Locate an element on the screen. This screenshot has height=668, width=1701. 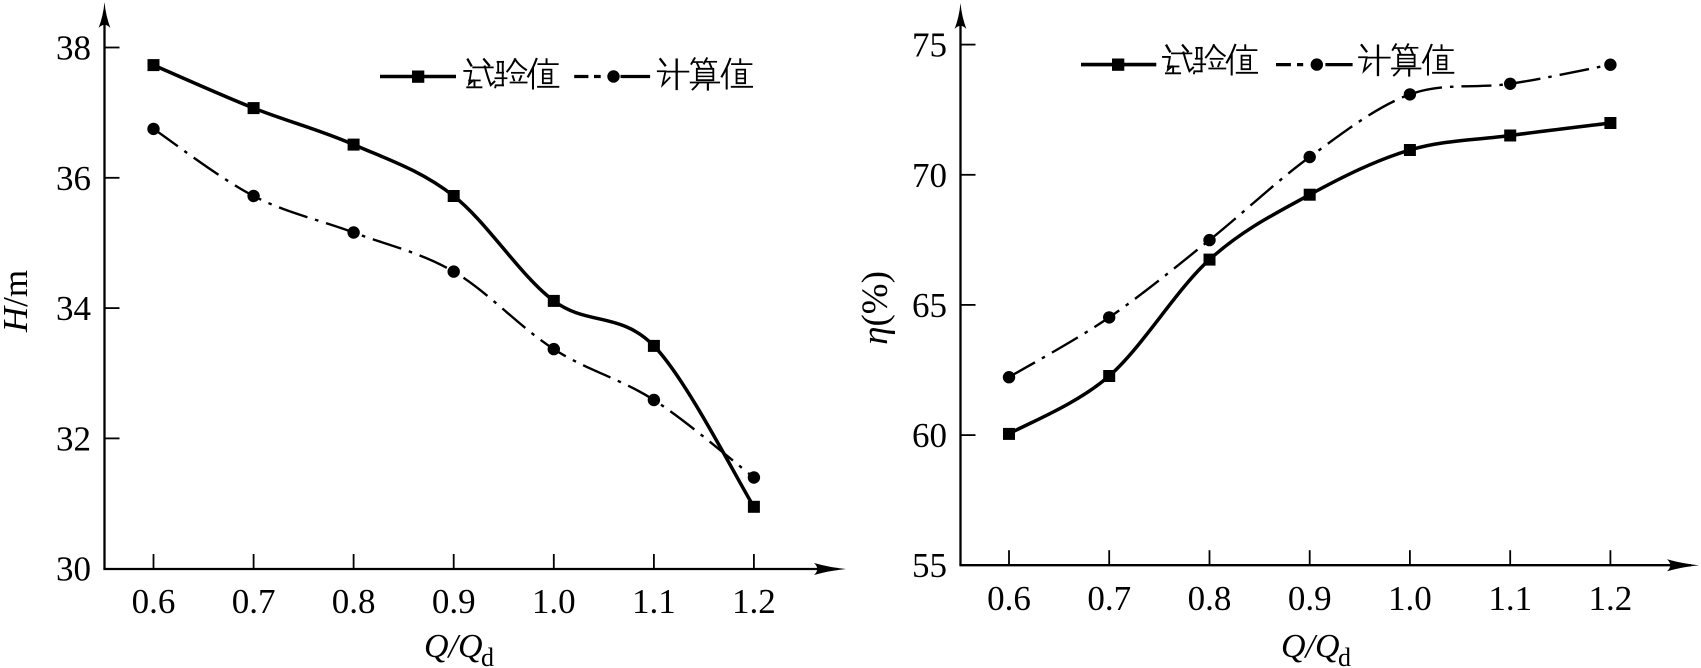
svg-text: η(%) is located at coordinates (875, 308).